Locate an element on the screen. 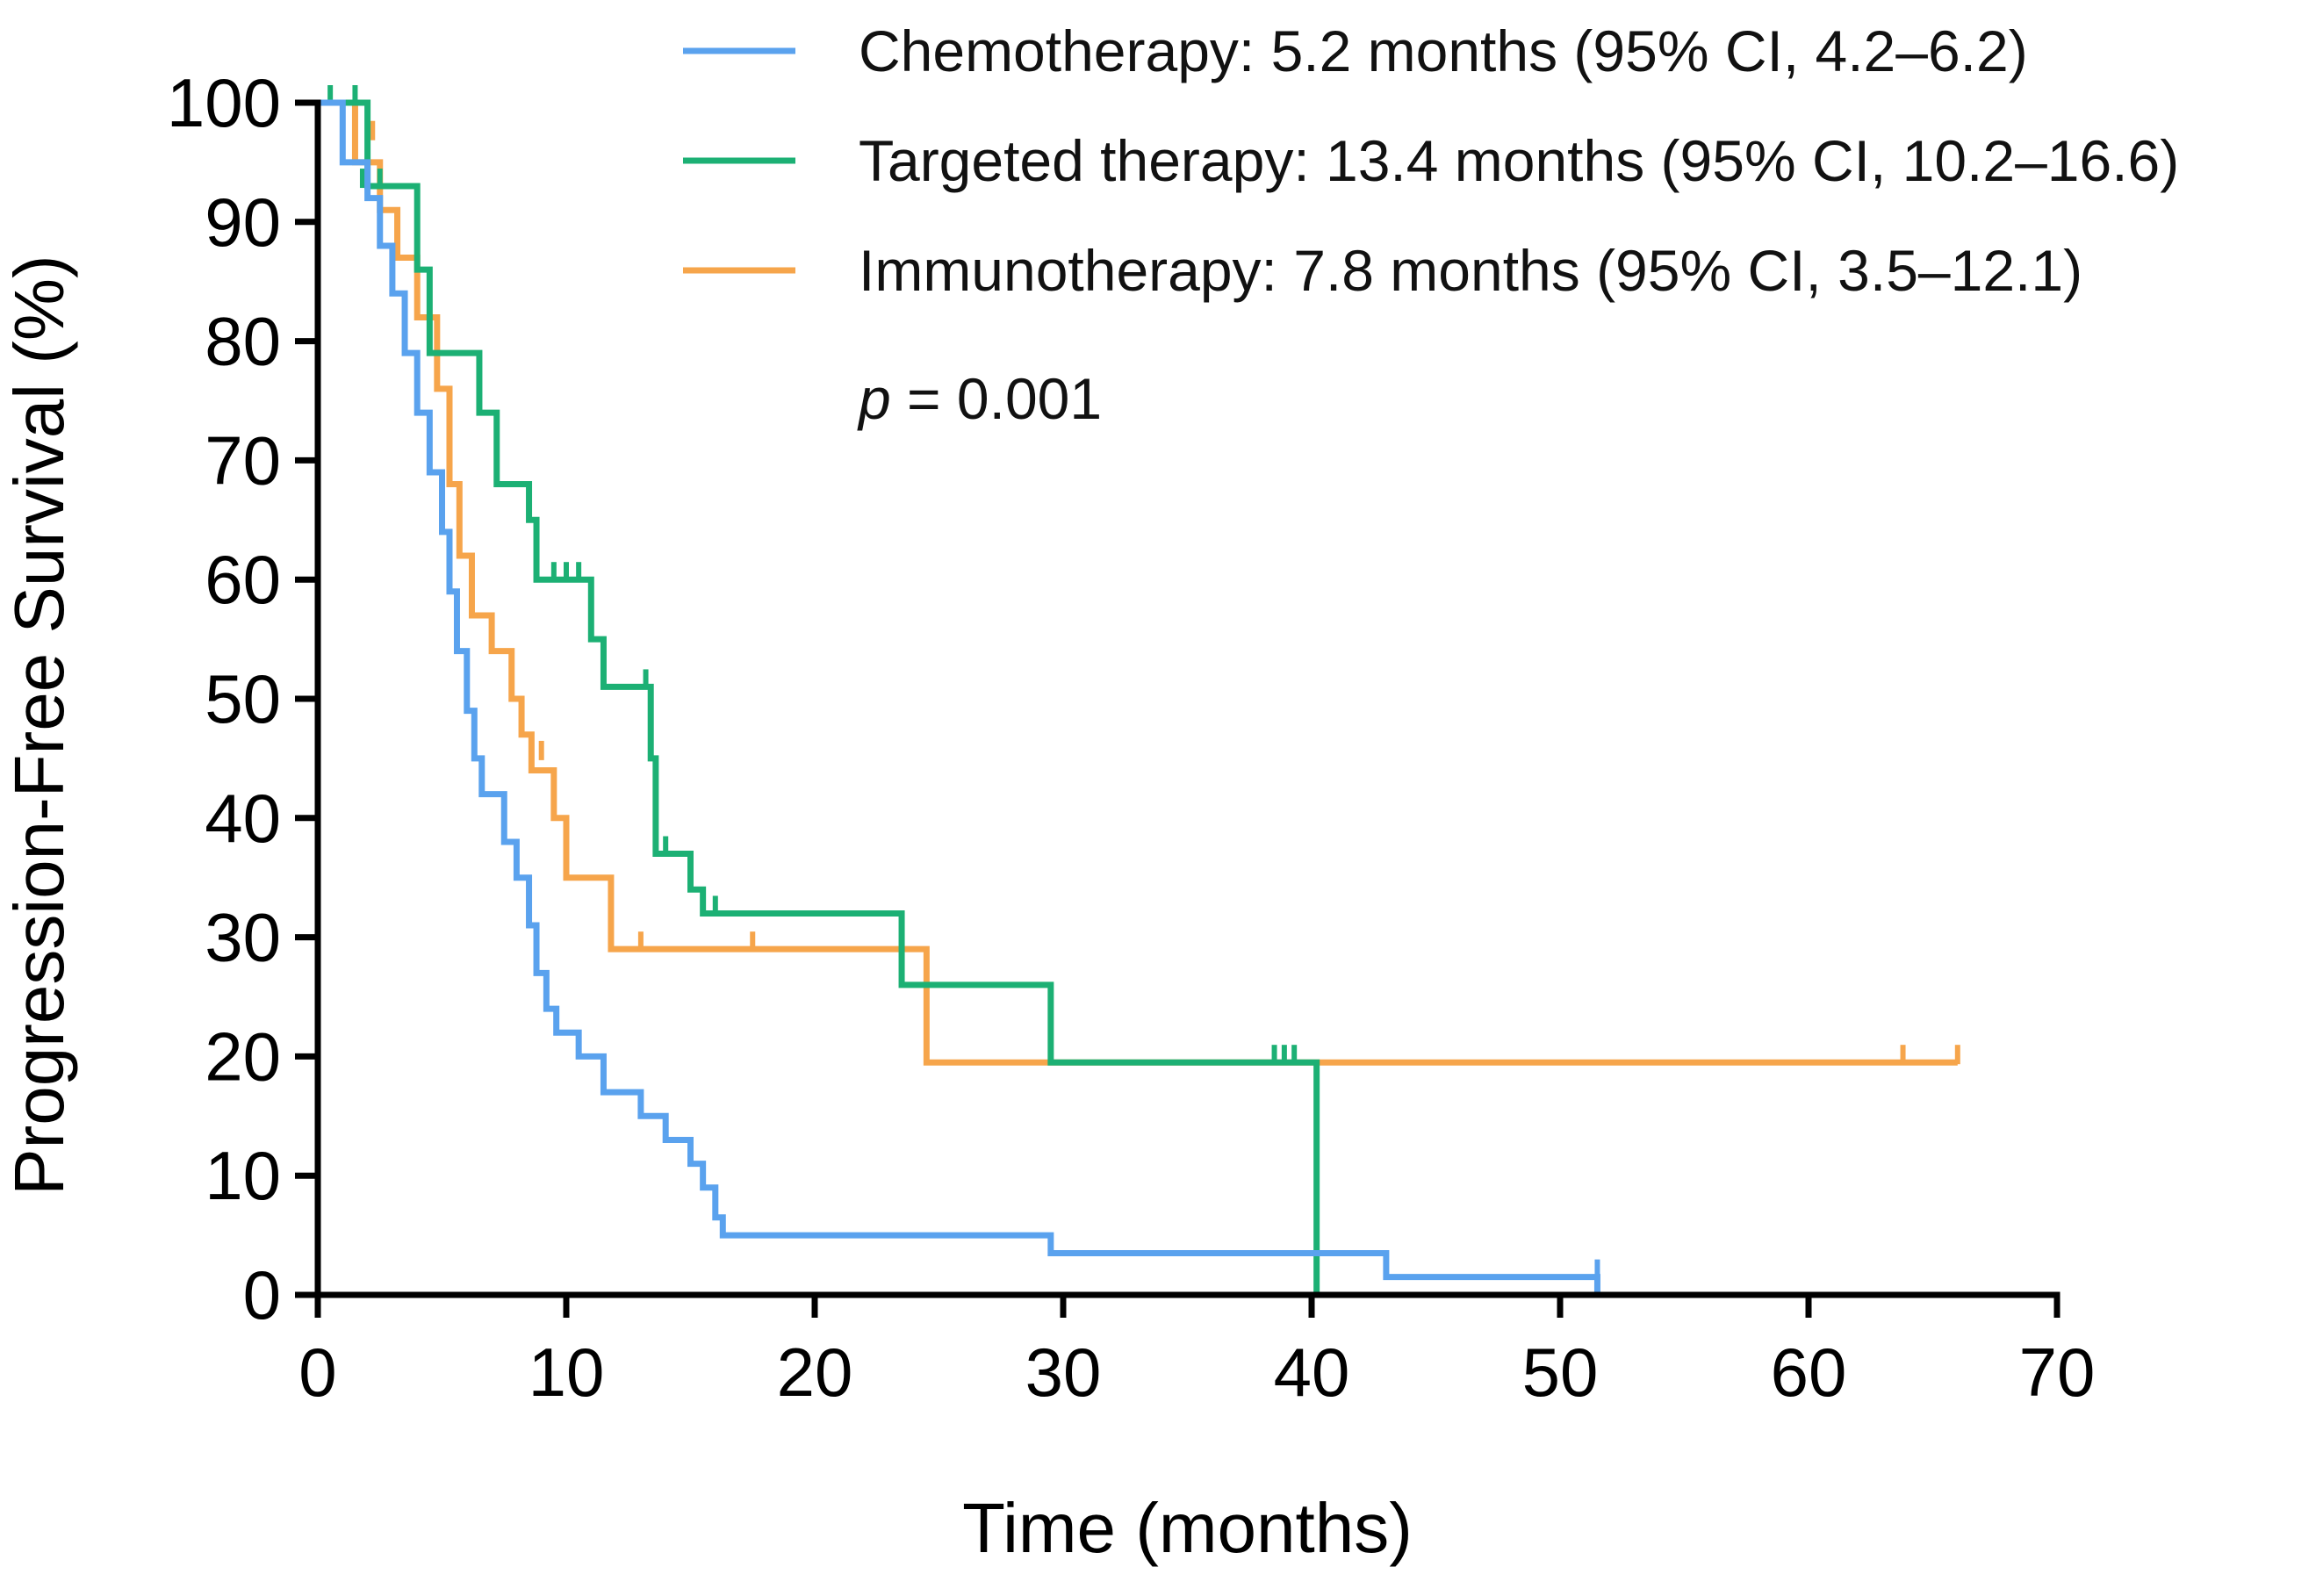  x-tick-label: 0 is located at coordinates (317, 1372).